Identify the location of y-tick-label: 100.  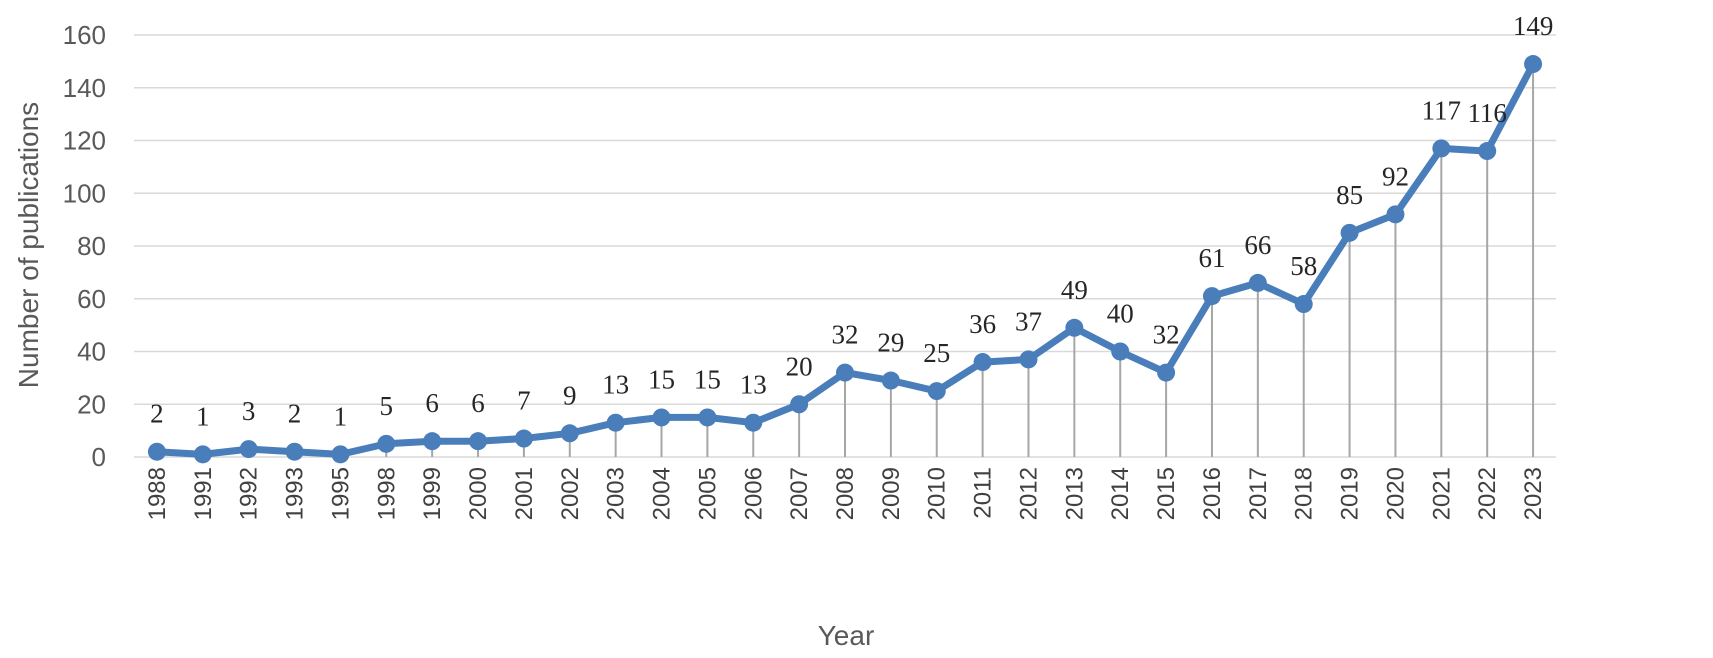
(84, 193).